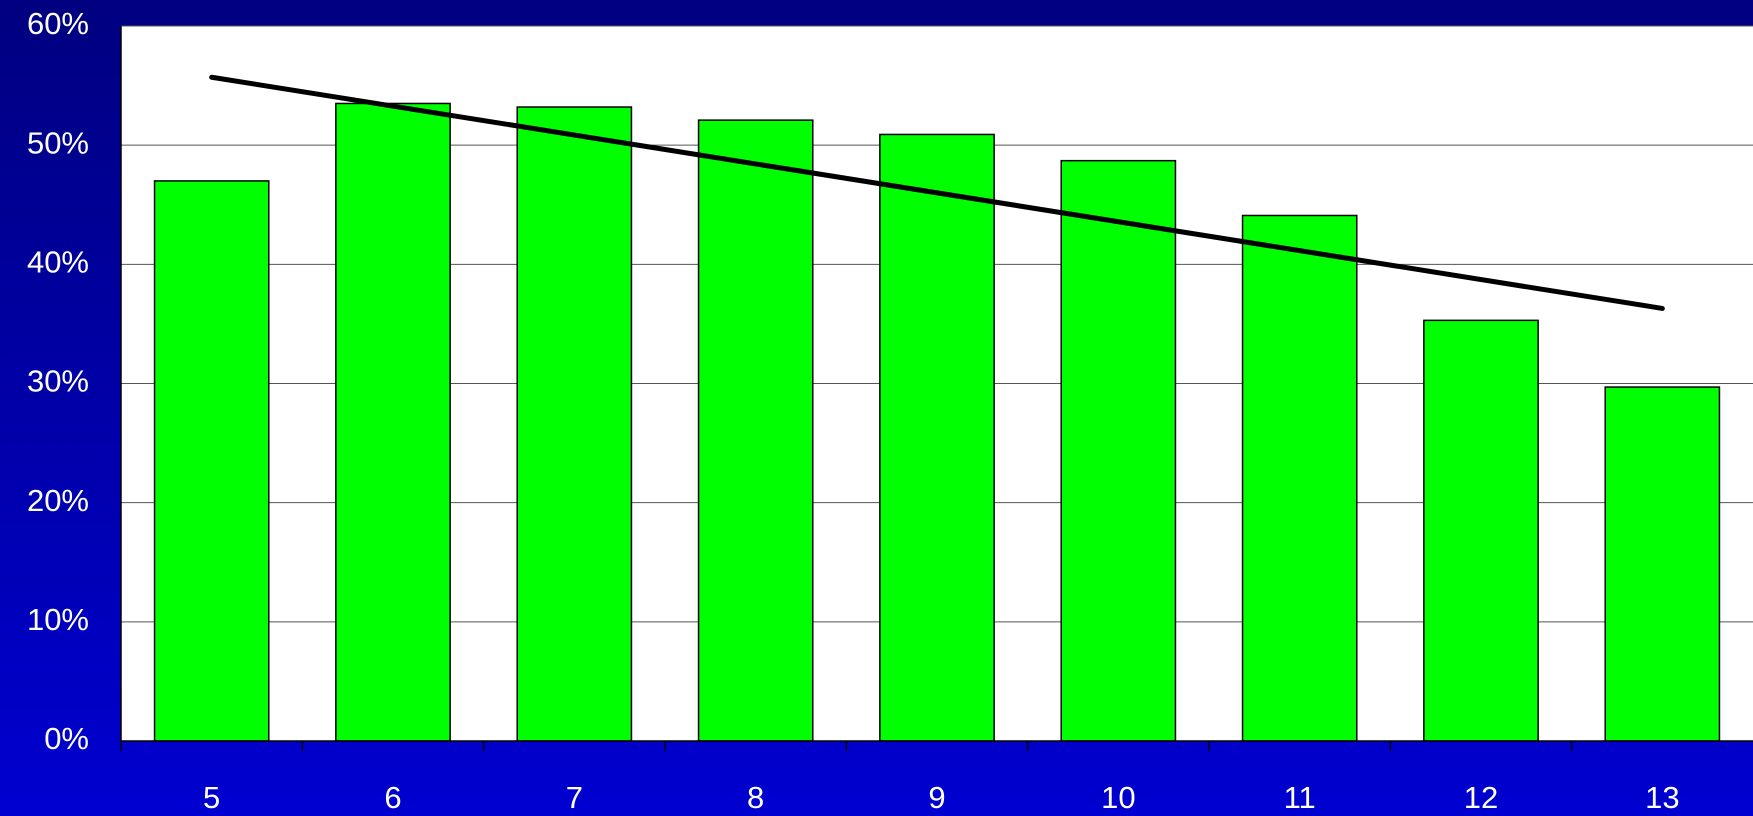  Describe the element at coordinates (1118, 797) in the screenshot. I see `x-tick-label: 10` at that location.